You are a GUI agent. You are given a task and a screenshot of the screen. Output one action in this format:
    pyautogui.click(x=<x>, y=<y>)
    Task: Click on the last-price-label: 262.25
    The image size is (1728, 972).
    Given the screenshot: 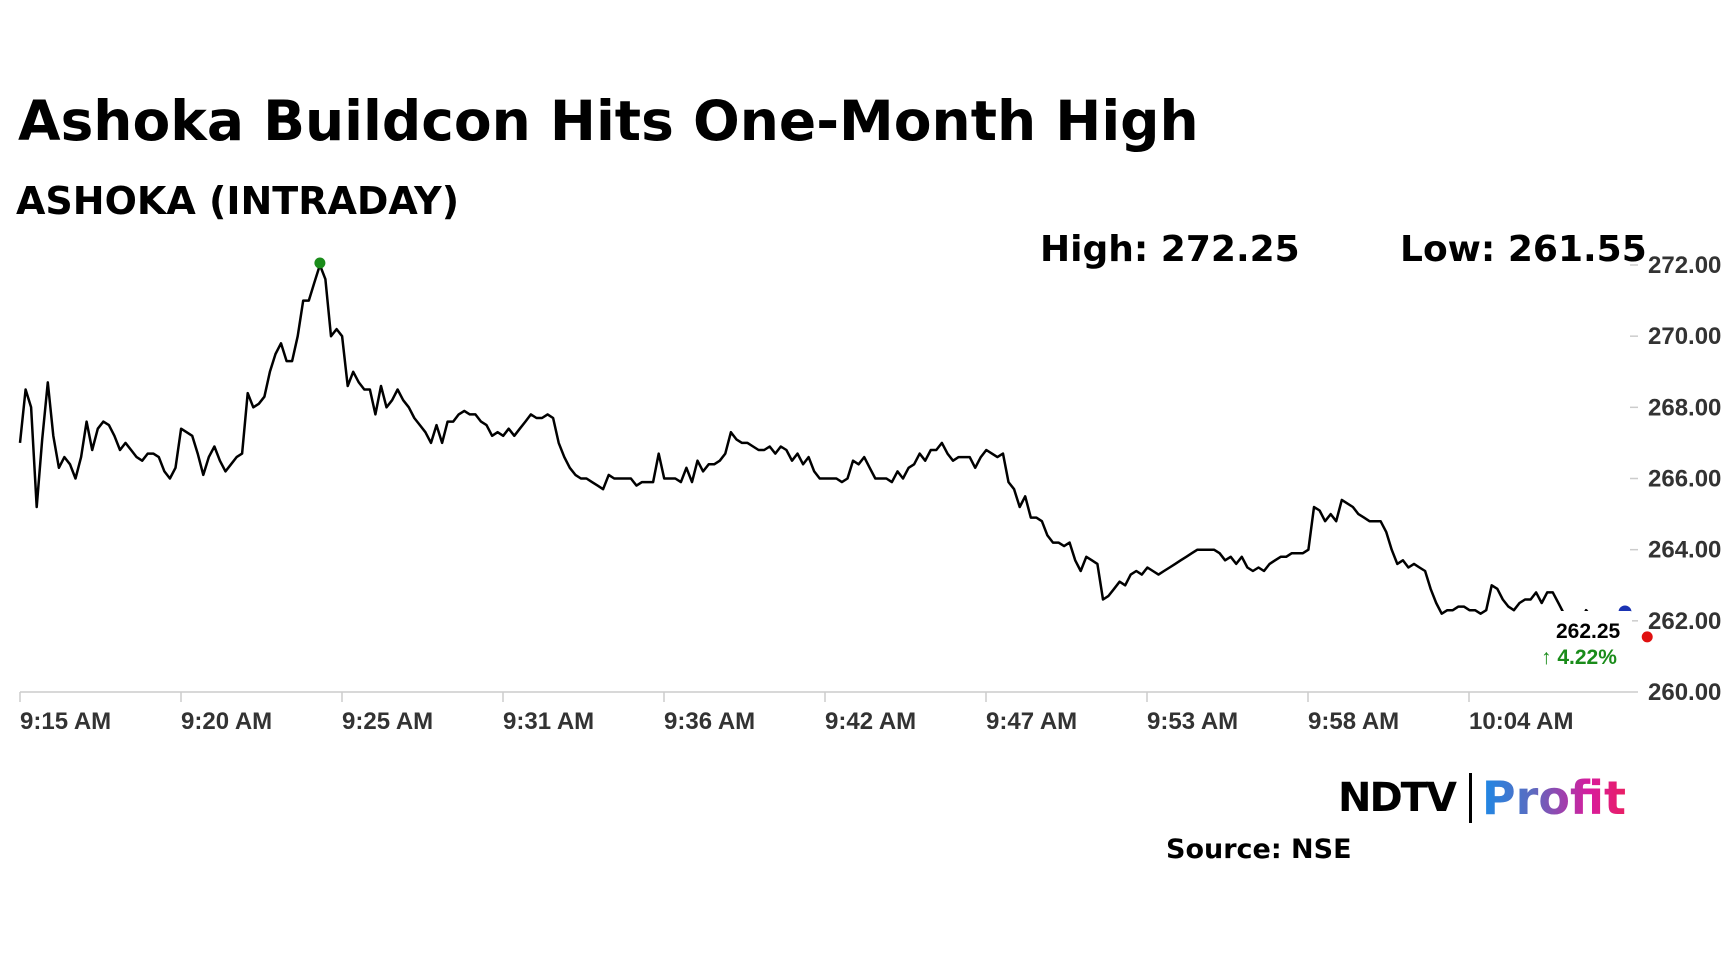 What is the action you would take?
    pyautogui.click(x=1588, y=631)
    